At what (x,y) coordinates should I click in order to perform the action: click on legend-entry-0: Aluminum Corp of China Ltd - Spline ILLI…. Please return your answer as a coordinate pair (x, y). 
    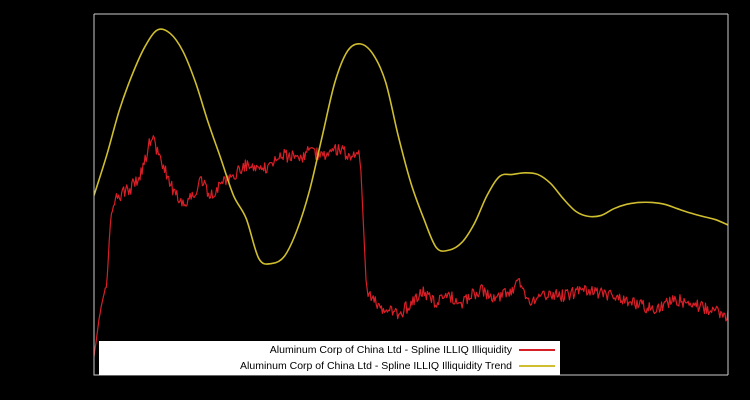
    Looking at the image, I should click on (329, 350).